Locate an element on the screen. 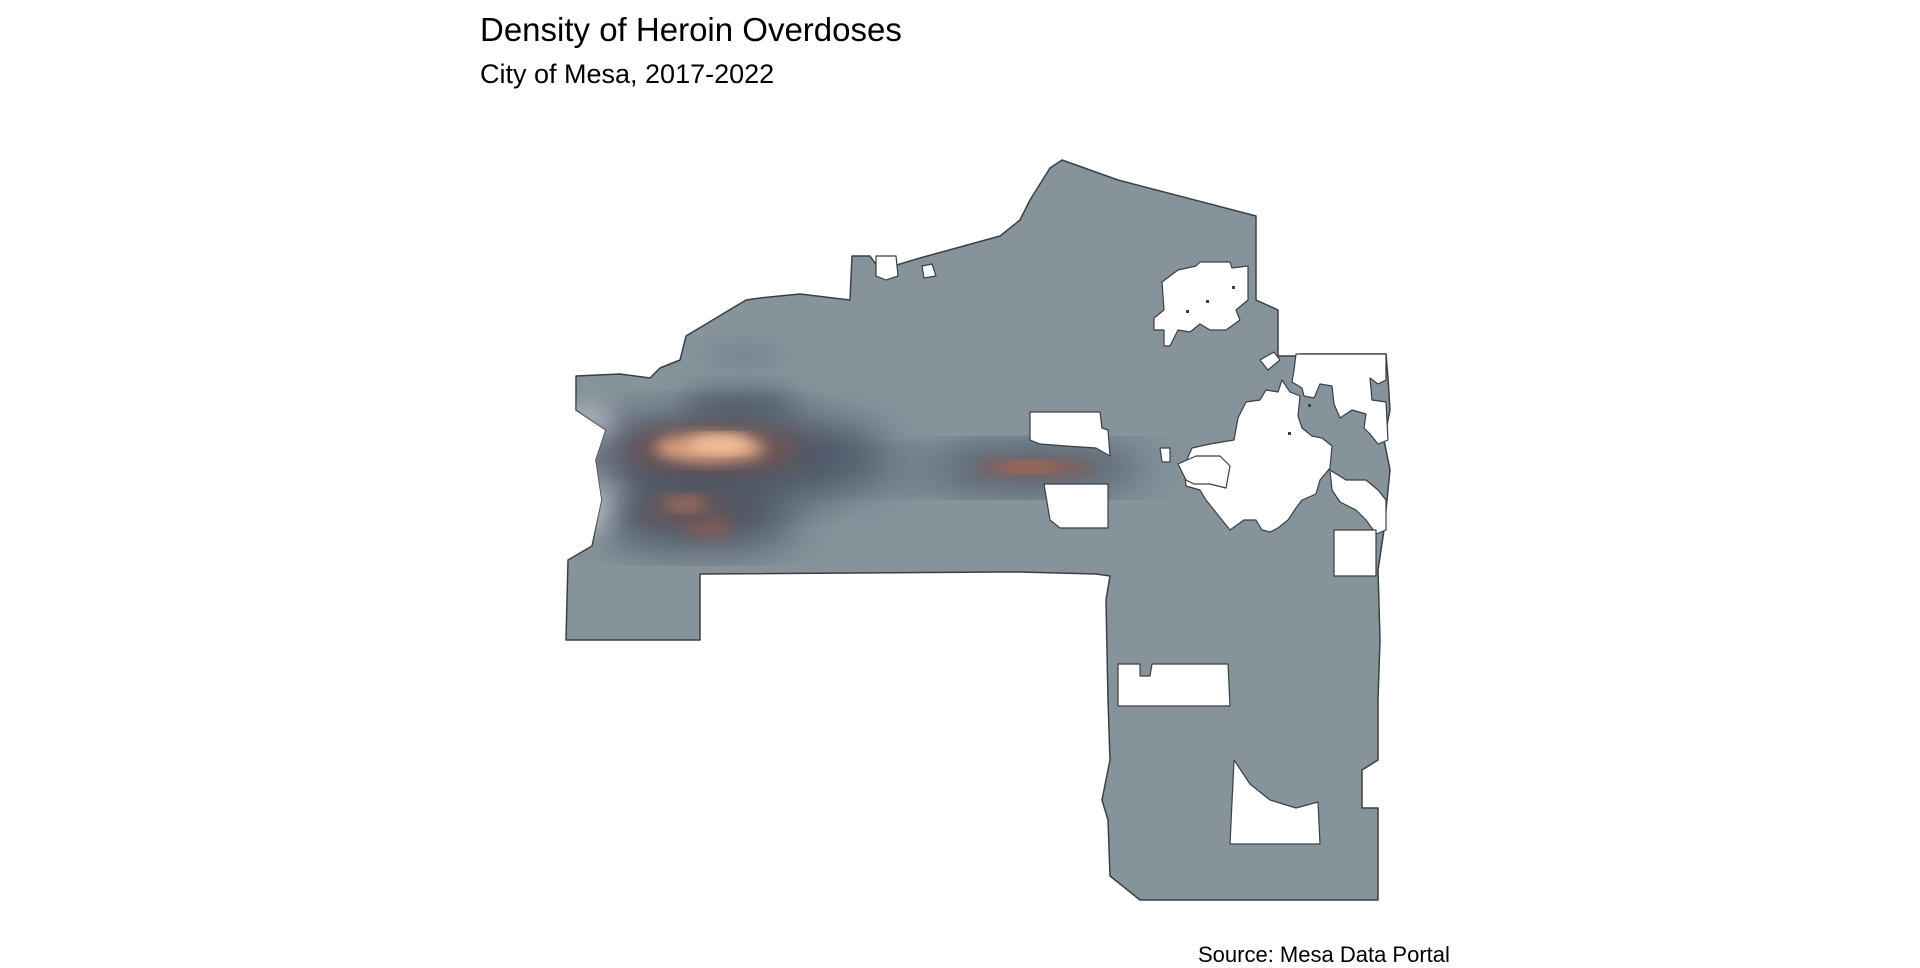  density-layer is located at coordinates (858, 446).